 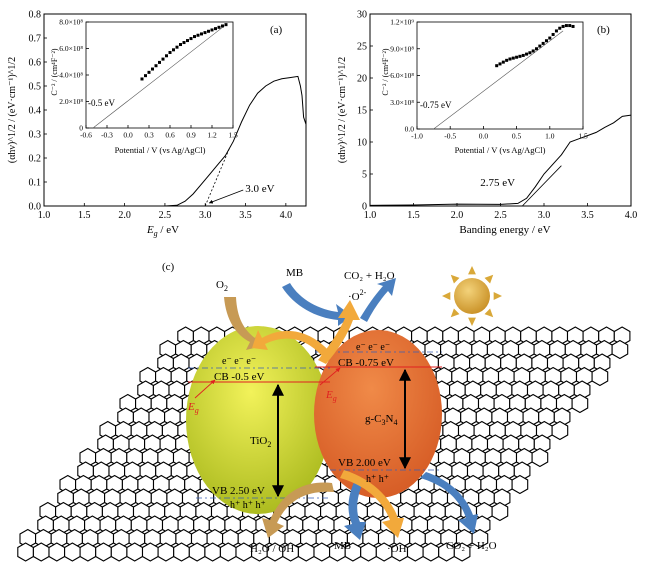 I want to click on chart-a-inset-y-ticks: 0 2.0×10⁸ 4.0×10⁸ 6.0×10⁸ 8.0×10⁸, so click(x=74, y=75).